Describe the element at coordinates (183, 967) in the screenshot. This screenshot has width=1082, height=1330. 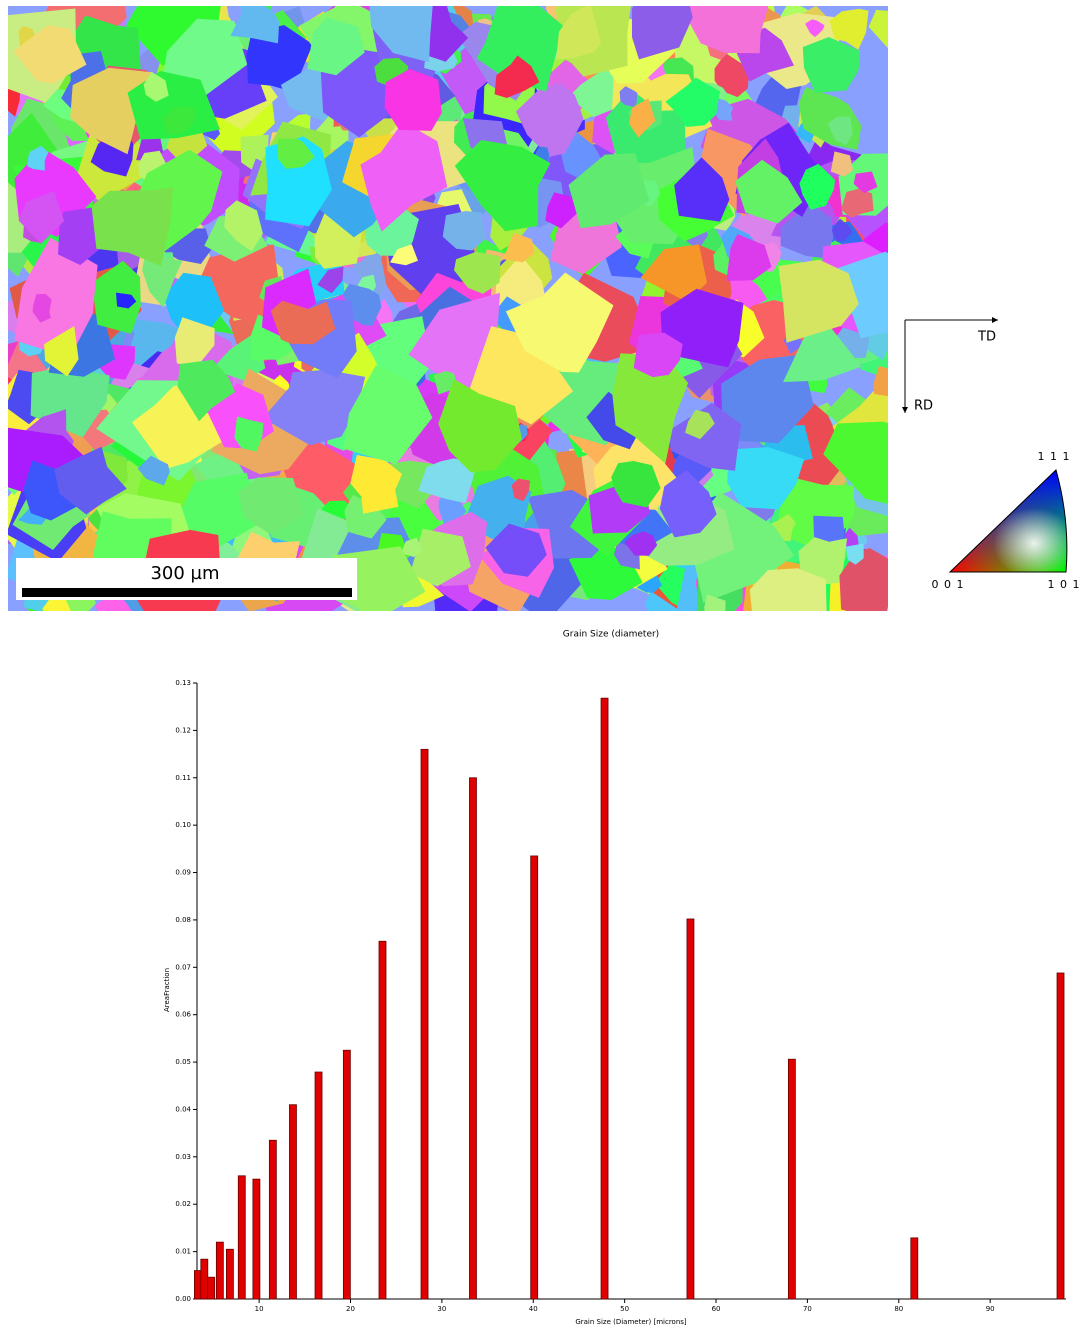
I see `y-tick-label: 0.07` at that location.